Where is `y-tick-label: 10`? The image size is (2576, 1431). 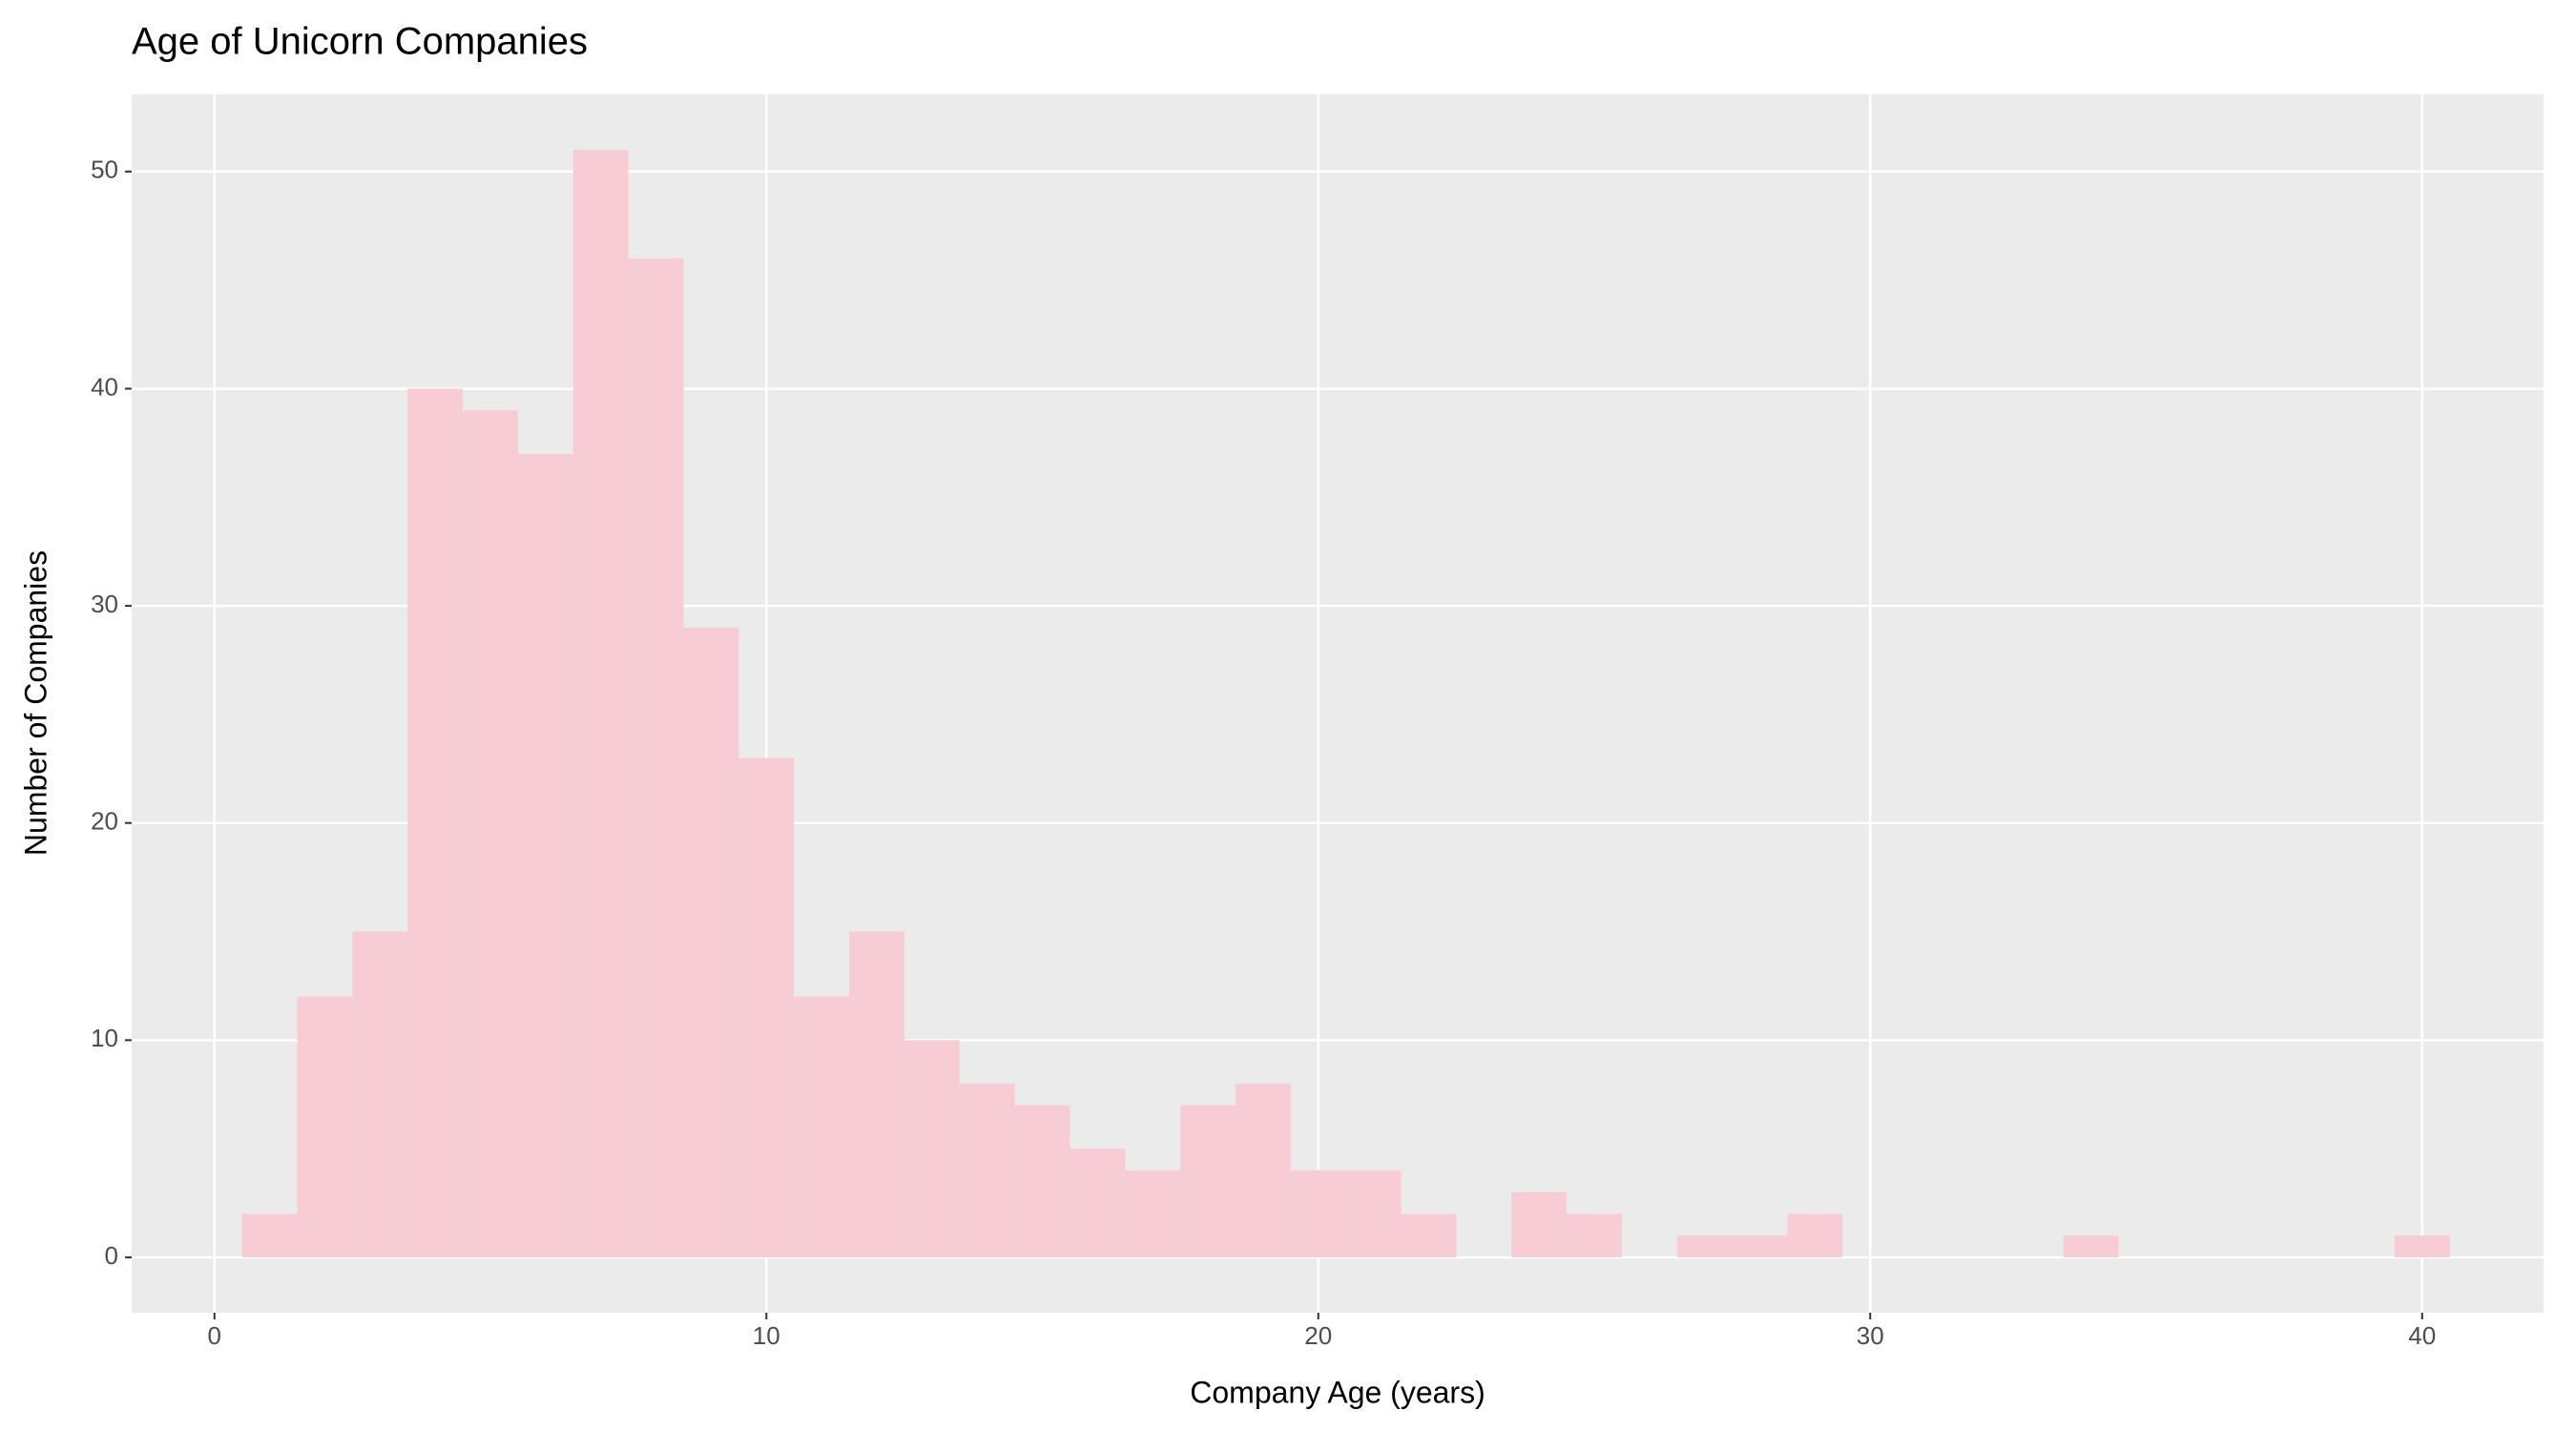
y-tick-label: 10 is located at coordinates (104, 1038).